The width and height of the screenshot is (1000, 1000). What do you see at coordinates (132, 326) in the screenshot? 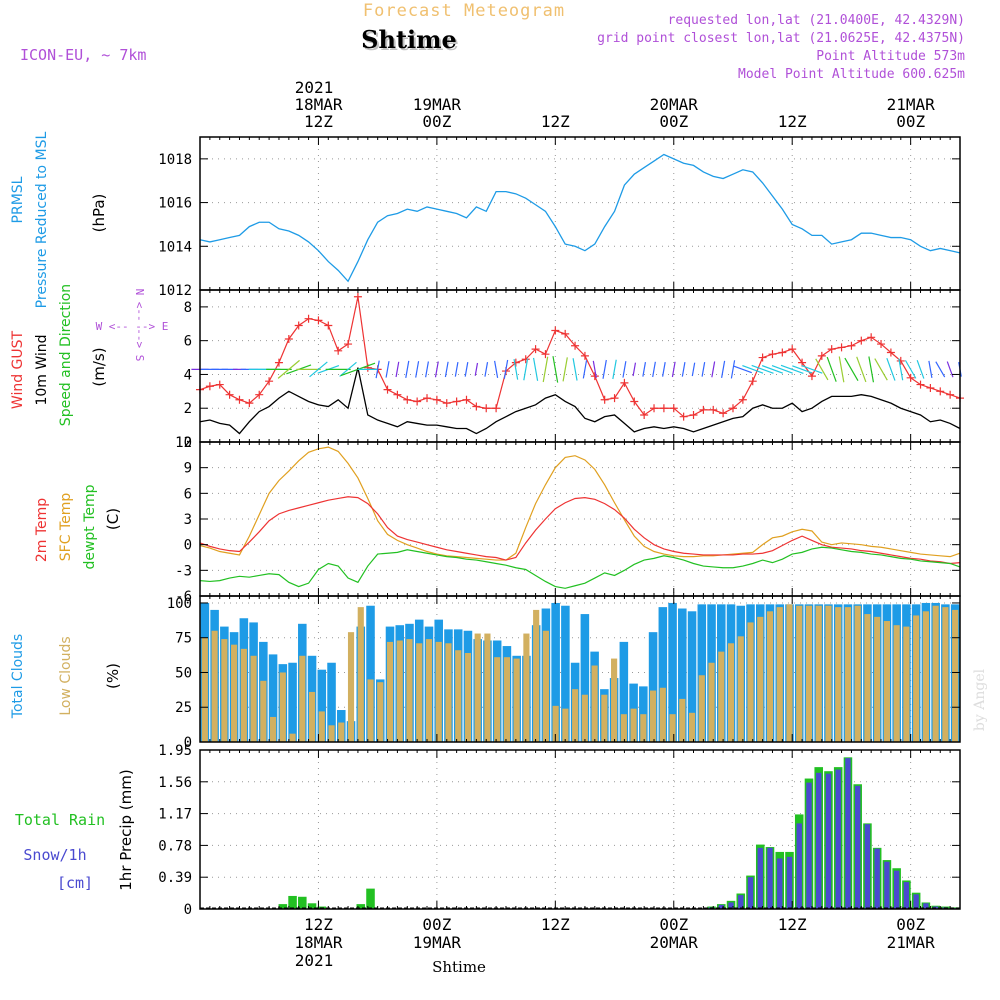
I see `wind-compass-we: W <-- --> E` at bounding box center [132, 326].